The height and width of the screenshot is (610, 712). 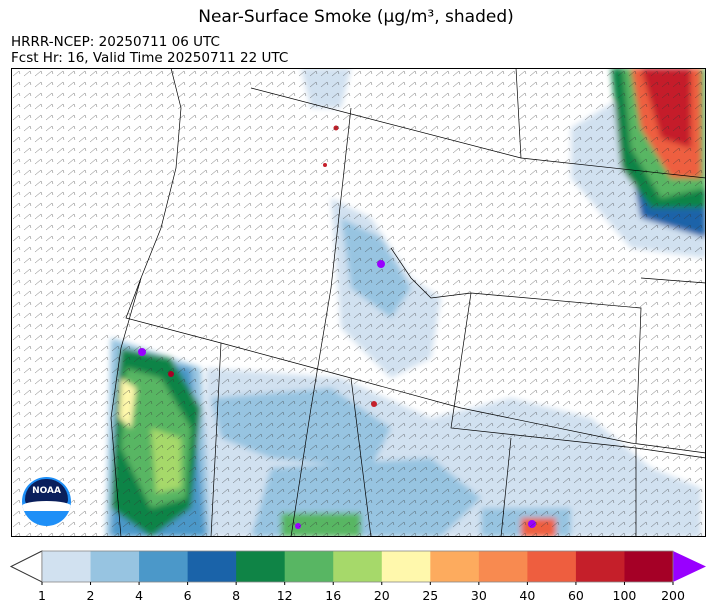 I want to click on colorbar-tick-label: 12, so click(x=284, y=595).